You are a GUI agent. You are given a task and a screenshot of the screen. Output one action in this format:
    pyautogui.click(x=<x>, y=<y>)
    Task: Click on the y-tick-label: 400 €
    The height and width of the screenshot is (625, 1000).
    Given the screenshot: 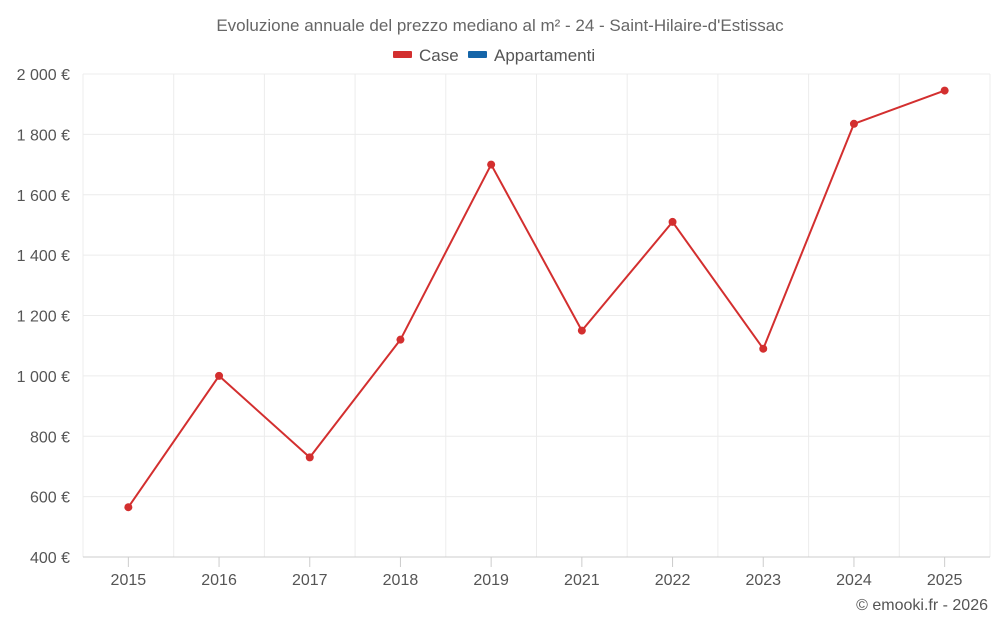 What is the action you would take?
    pyautogui.click(x=50, y=558)
    